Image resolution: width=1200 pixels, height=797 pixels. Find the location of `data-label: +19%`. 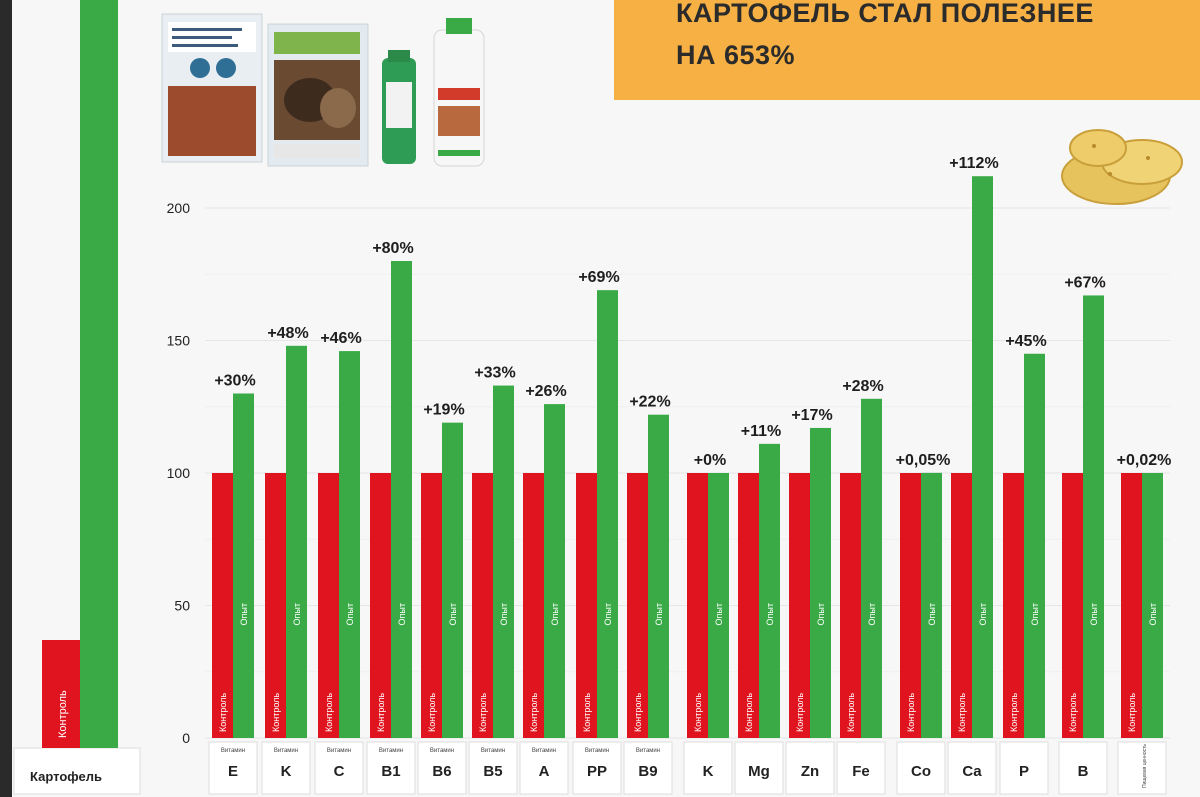

data-label: +19% is located at coordinates (443, 410).